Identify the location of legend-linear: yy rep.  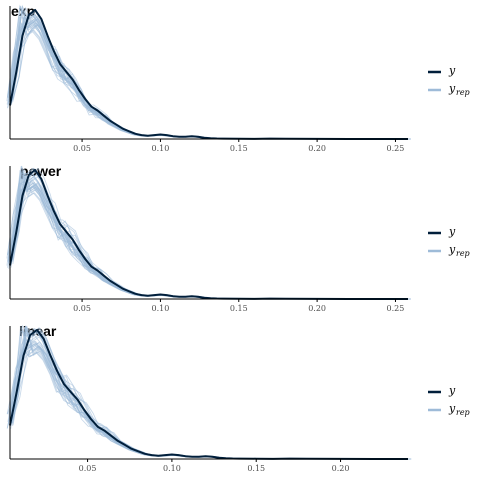
(449, 400).